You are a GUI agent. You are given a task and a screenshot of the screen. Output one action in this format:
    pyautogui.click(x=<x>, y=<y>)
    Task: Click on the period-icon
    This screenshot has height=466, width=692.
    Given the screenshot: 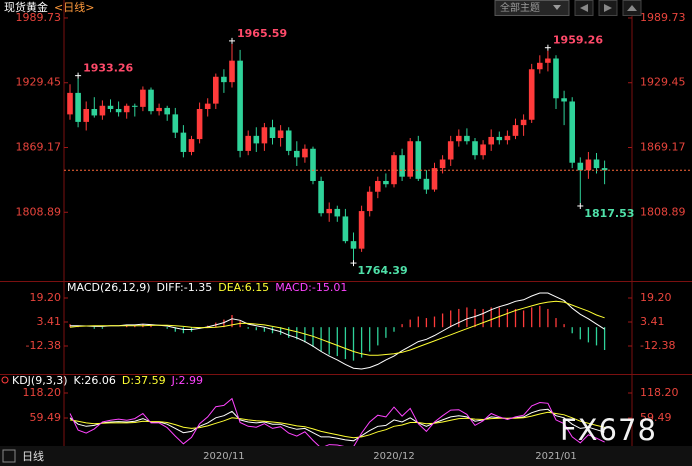 What is the action you would take?
    pyautogui.click(x=9, y=456)
    